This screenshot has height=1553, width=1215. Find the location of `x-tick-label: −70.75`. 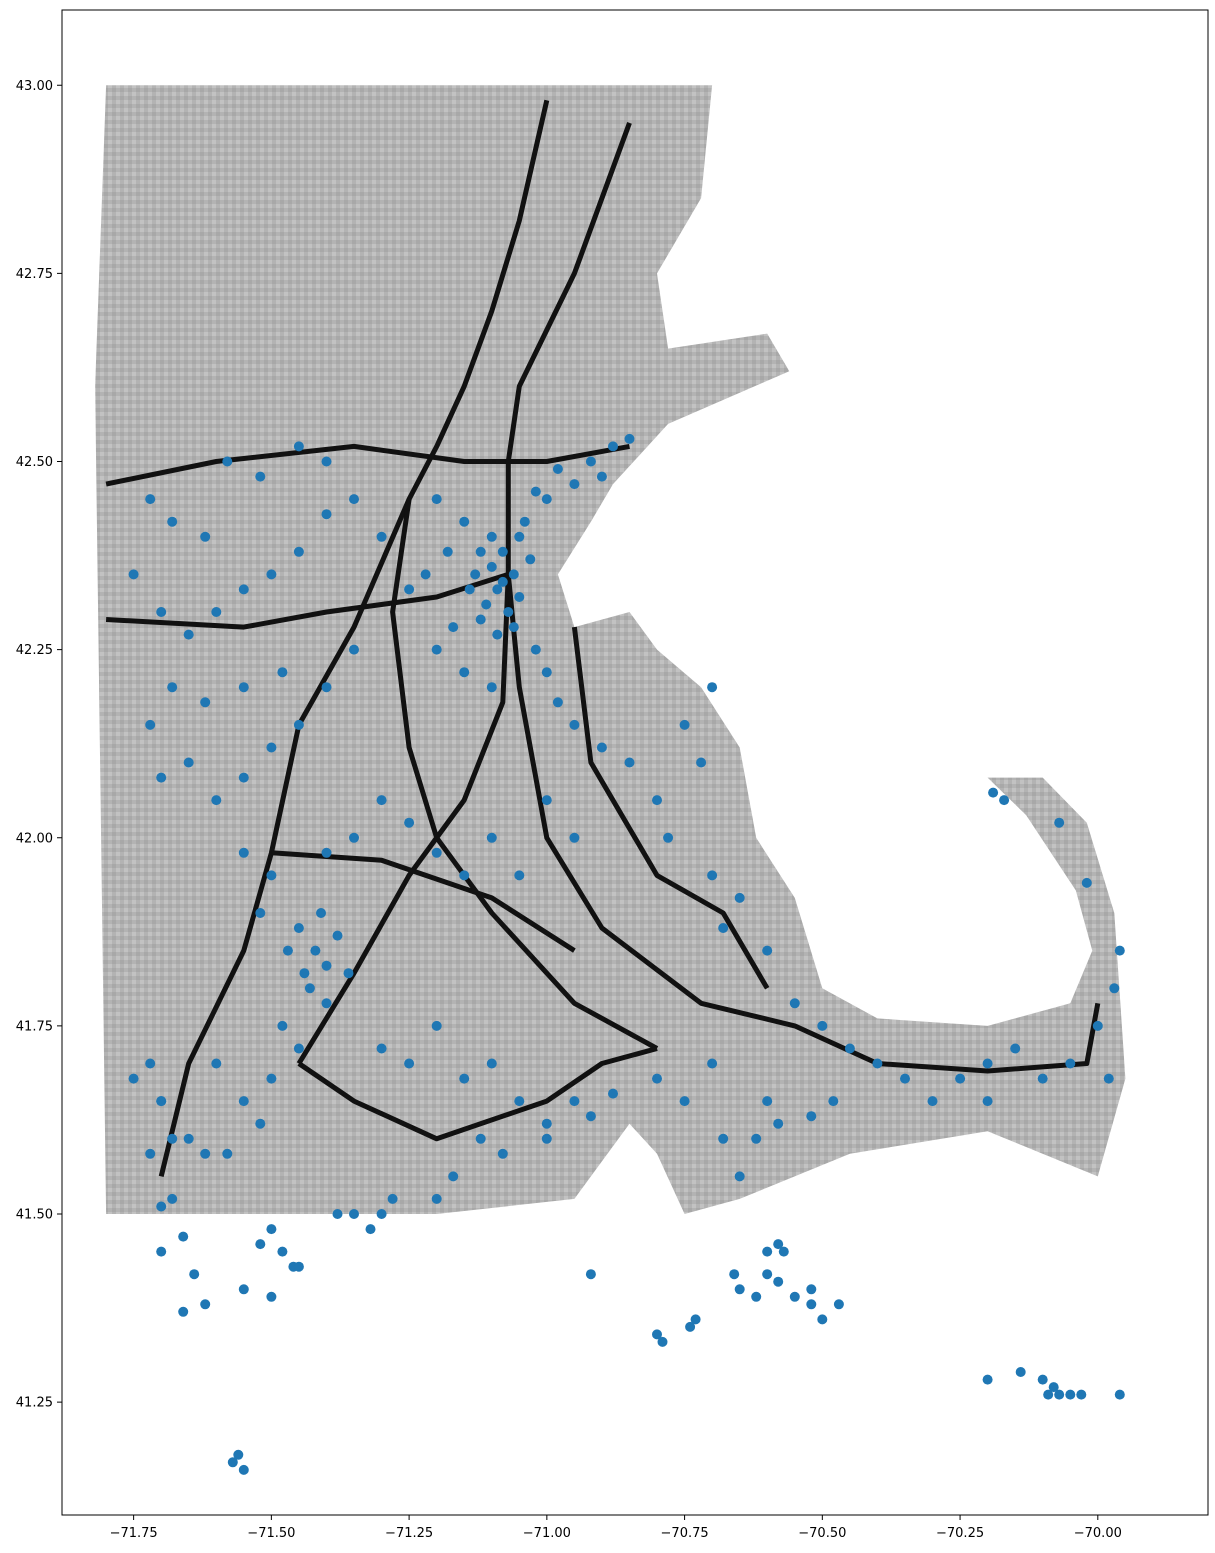

x-tick-label: −70.75 is located at coordinates (685, 1533).